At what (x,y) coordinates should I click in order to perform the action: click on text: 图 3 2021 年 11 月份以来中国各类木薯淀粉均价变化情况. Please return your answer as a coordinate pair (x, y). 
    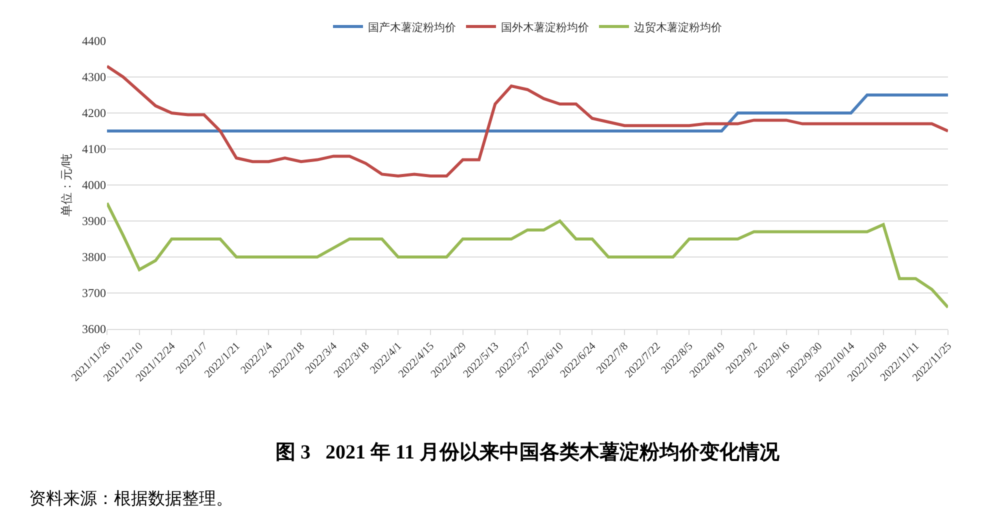
    Looking at the image, I should click on (528, 452).